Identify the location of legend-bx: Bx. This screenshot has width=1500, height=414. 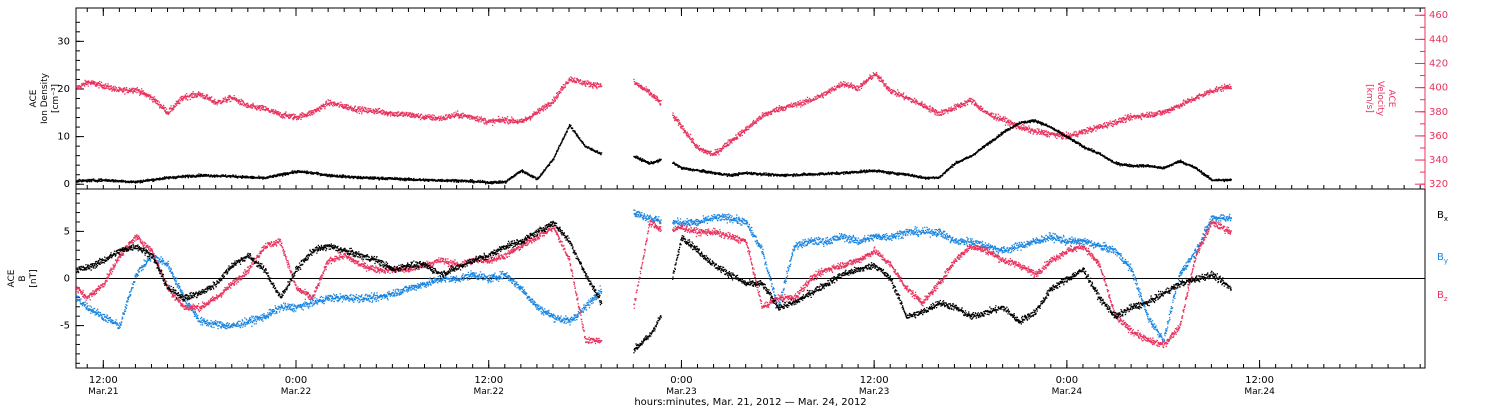
(1442, 216).